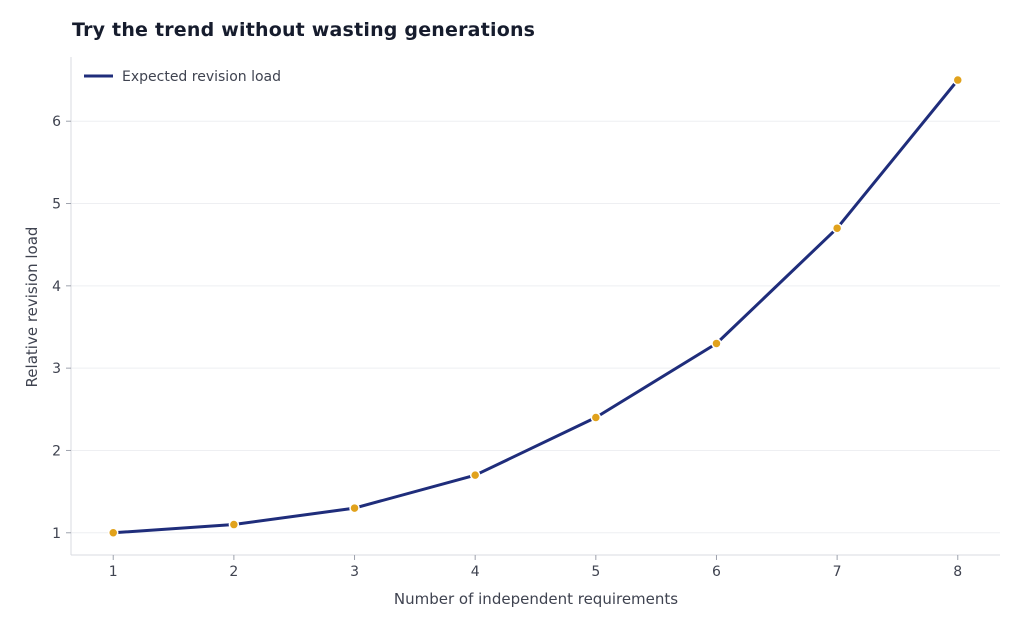 The width and height of the screenshot is (1024, 631). What do you see at coordinates (354, 572) in the screenshot?
I see `x-tick-label: 3` at bounding box center [354, 572].